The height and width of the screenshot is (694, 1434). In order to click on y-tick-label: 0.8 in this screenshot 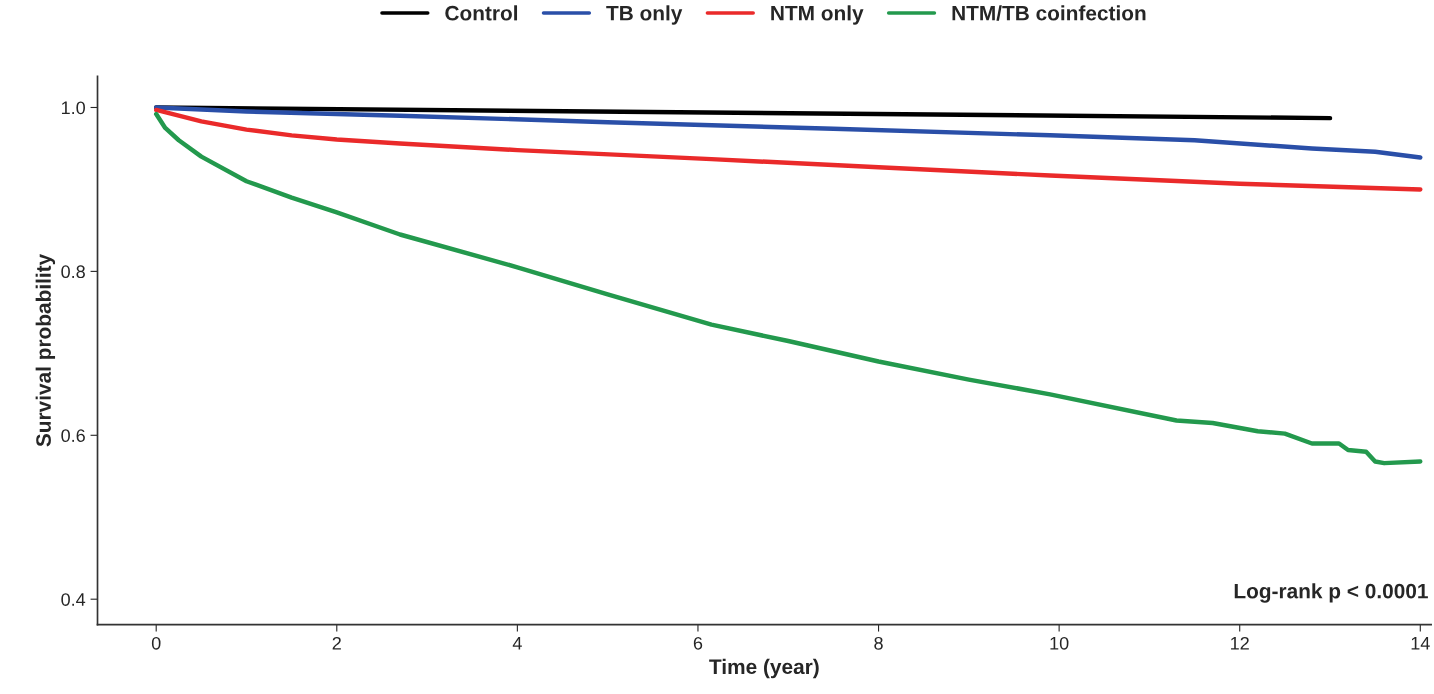, I will do `click(73, 272)`.